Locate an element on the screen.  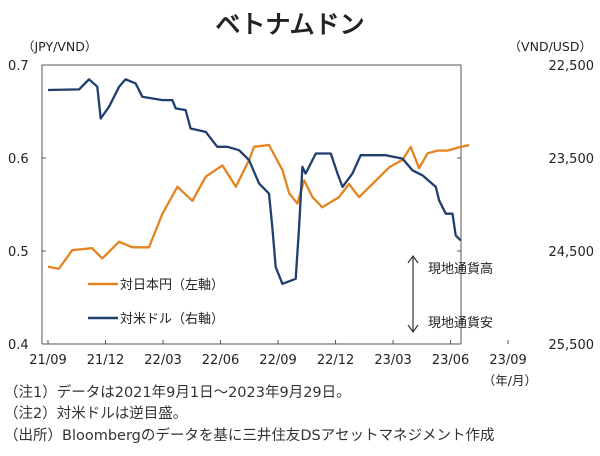
note-source: （出所）Bloombergのデータを基に三井住友DSアセットマネジメント作成 is located at coordinates (249, 435).